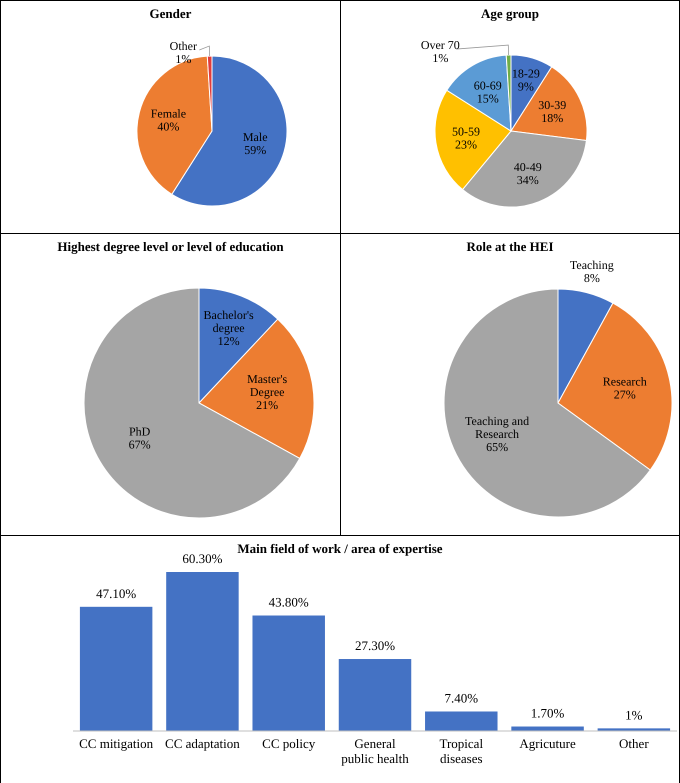 The height and width of the screenshot is (783, 680). What do you see at coordinates (547, 713) in the screenshot?
I see `data-label: 1.70%` at bounding box center [547, 713].